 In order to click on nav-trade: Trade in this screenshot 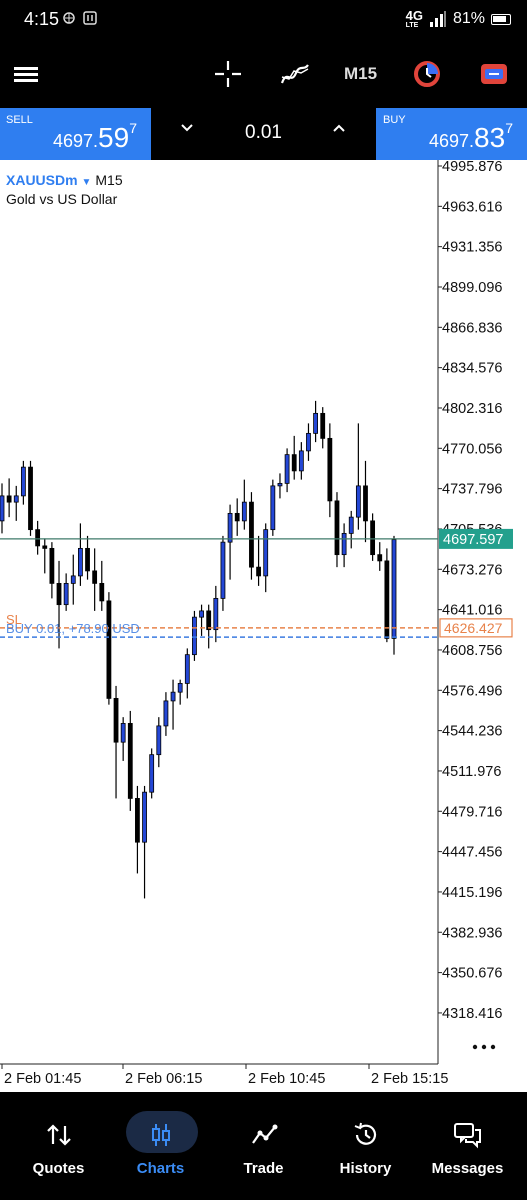, I will do `click(263, 1146)`.